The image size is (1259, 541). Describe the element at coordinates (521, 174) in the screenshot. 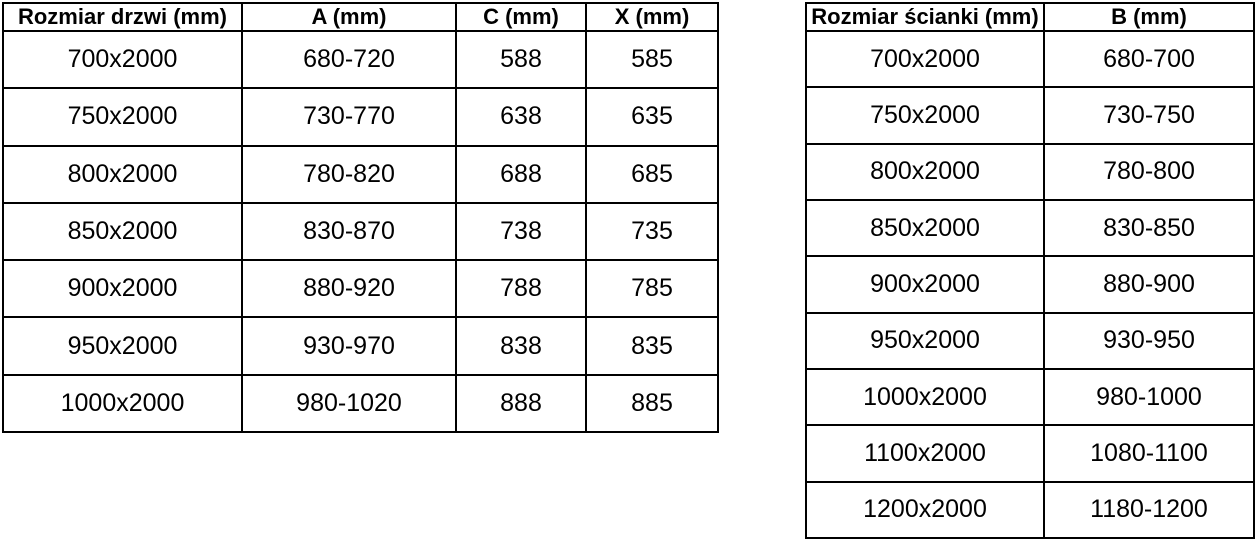

I see `table-cell: 688` at that location.